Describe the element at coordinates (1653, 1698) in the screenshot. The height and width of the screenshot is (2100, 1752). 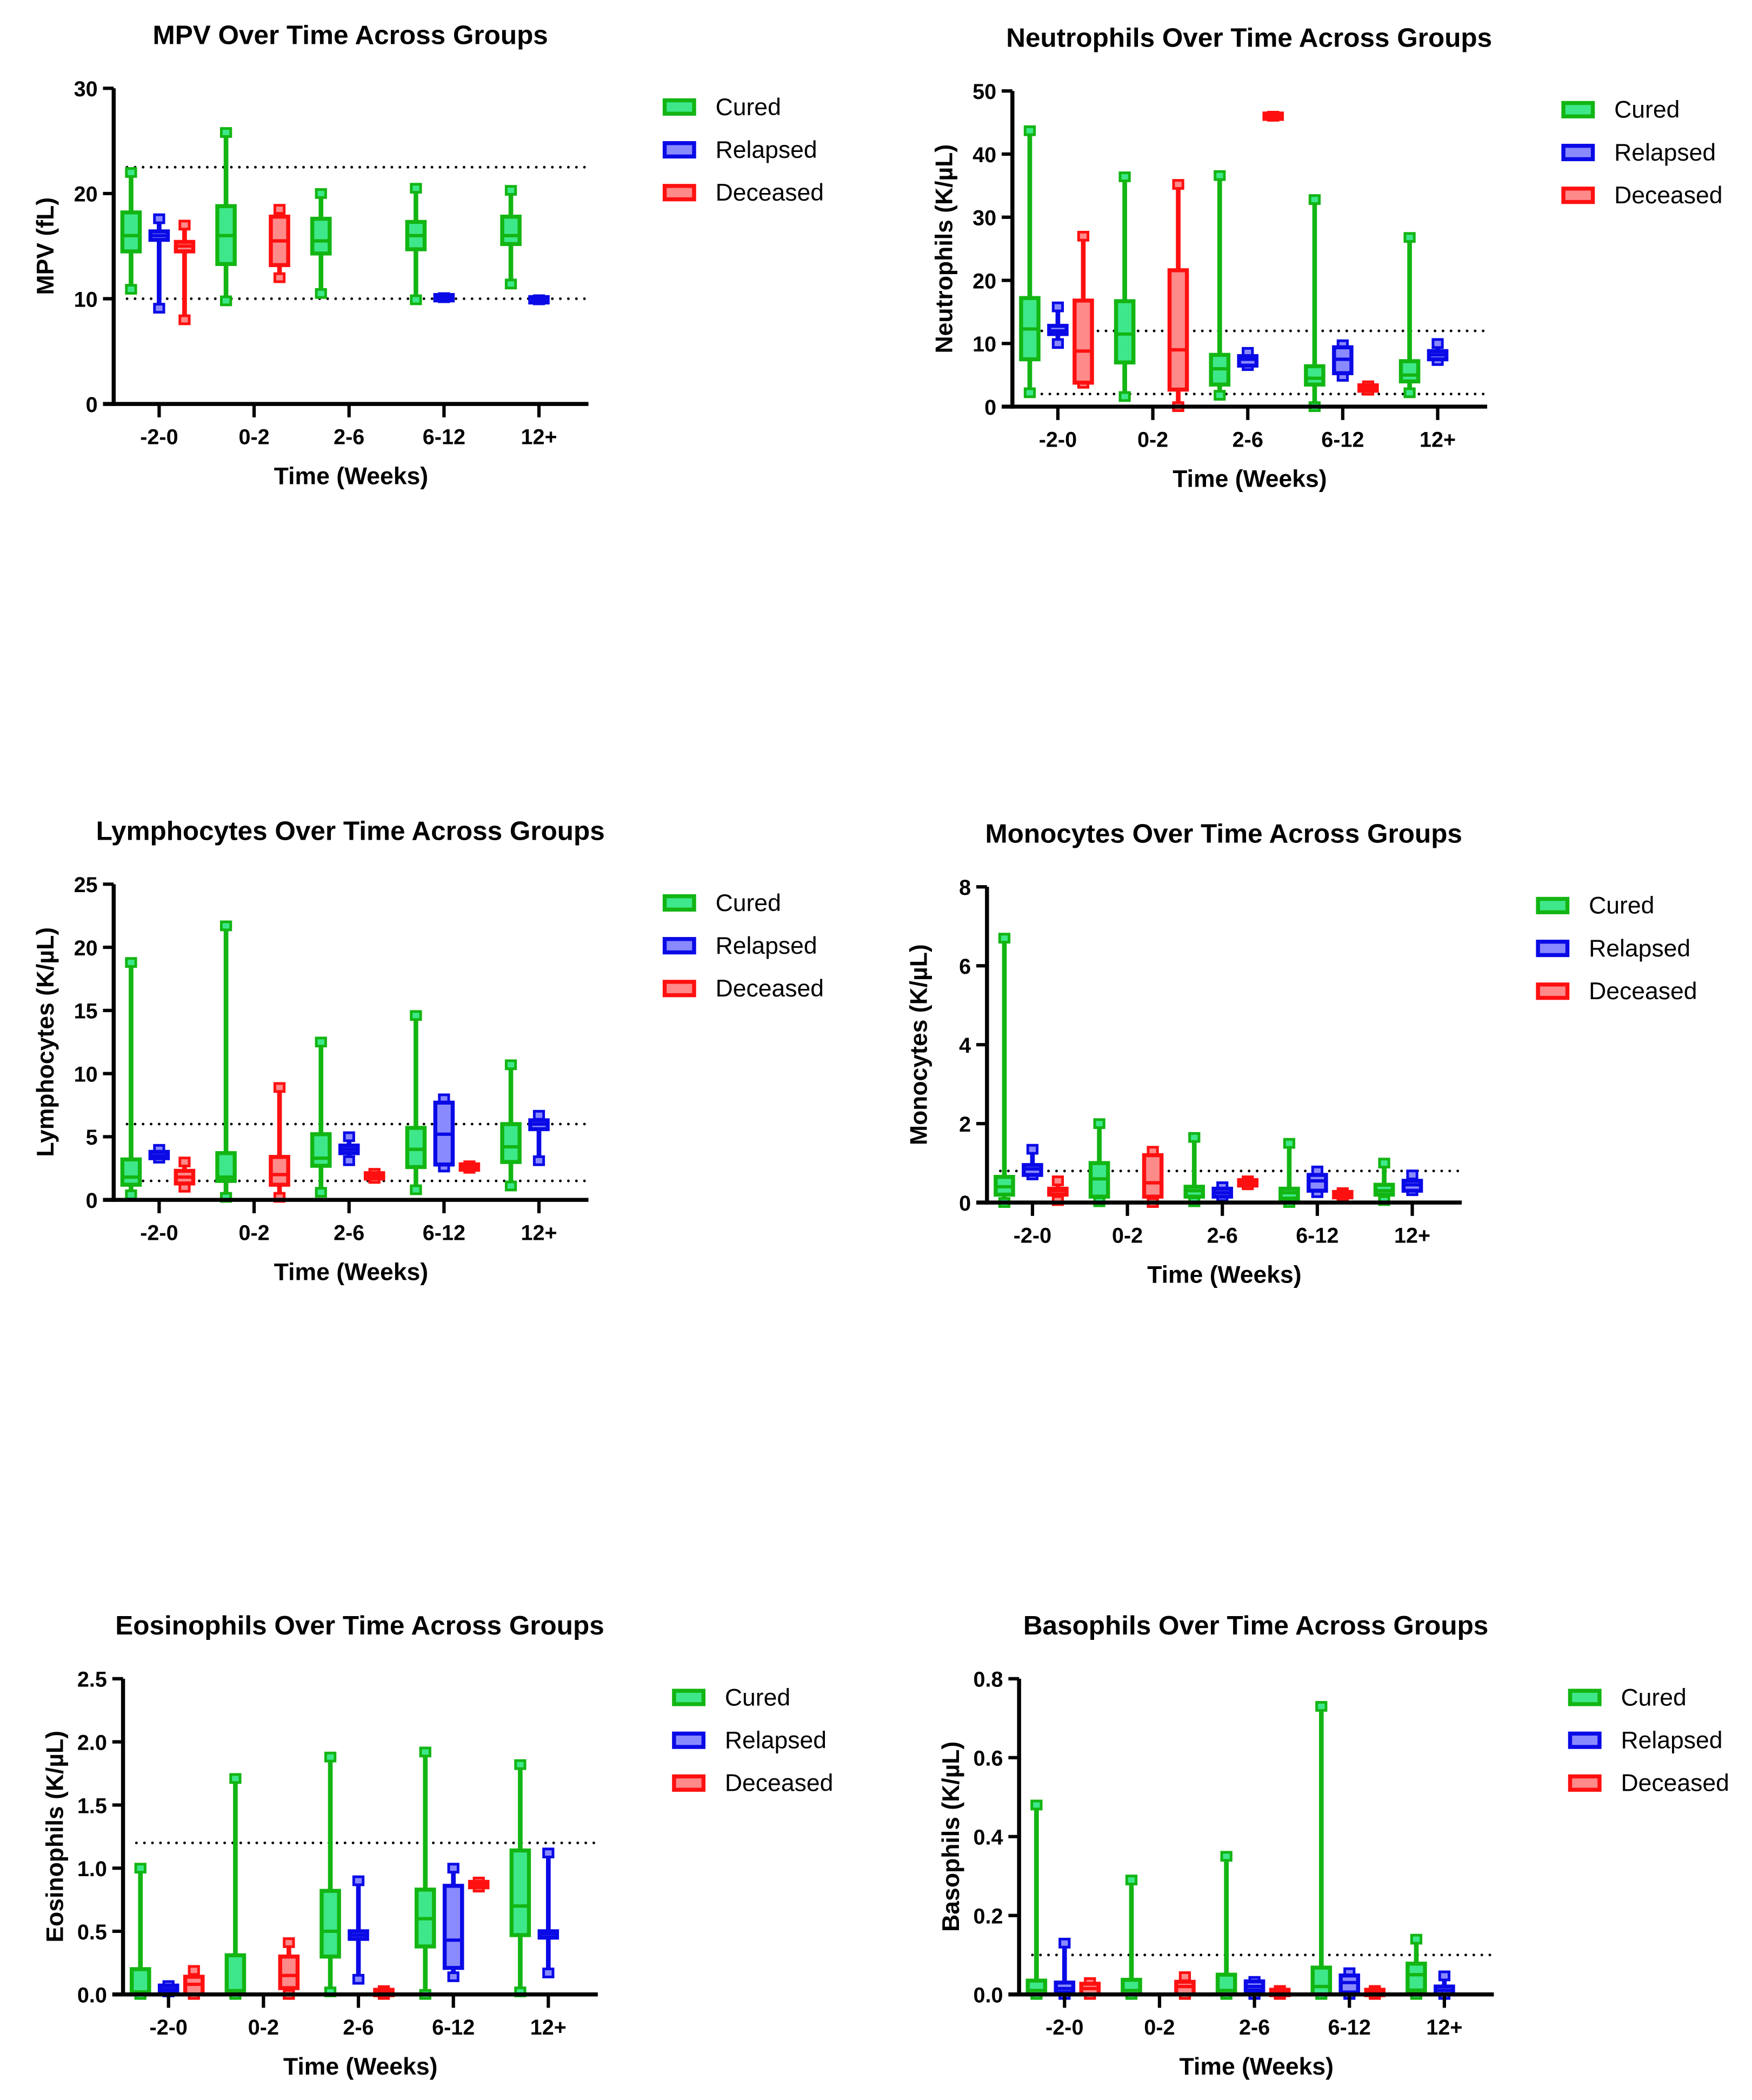
I see `legend-label-cured: Cured` at that location.